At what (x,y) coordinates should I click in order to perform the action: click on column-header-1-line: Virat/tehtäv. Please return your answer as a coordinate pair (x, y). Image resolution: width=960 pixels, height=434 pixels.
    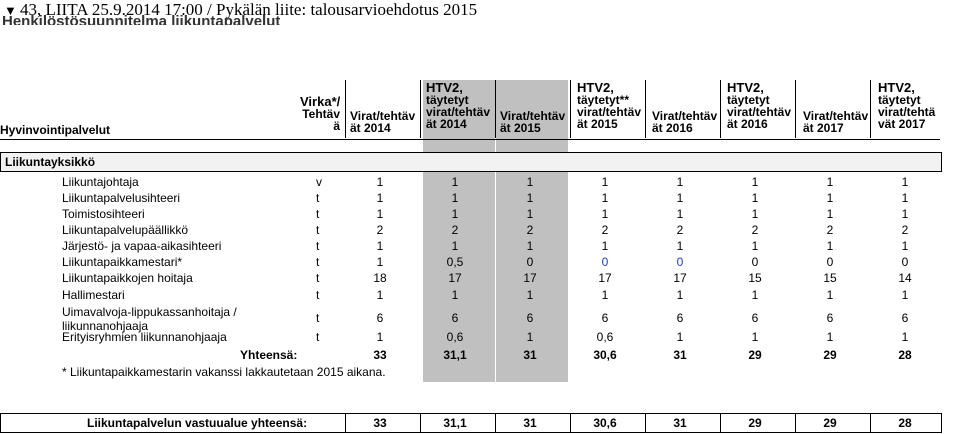
    Looking at the image, I should click on (383, 116).